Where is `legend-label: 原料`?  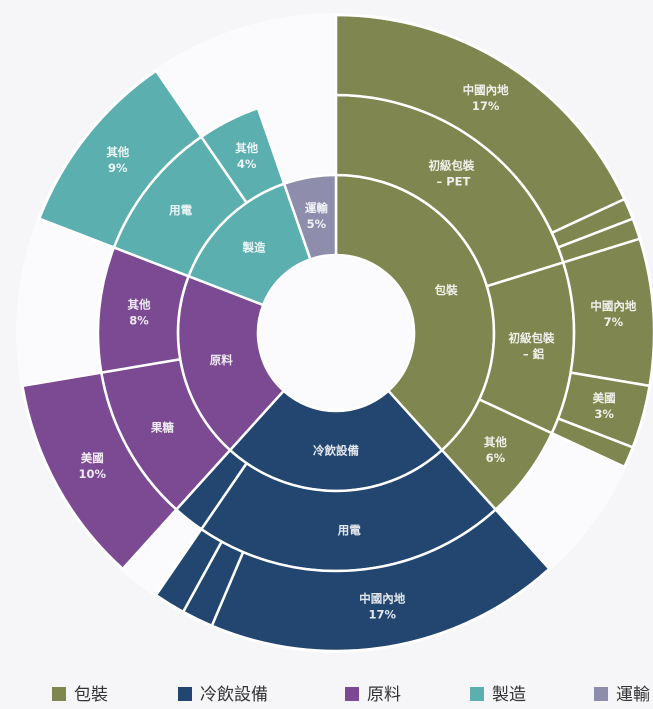
legend-label: 原料 is located at coordinates (384, 695).